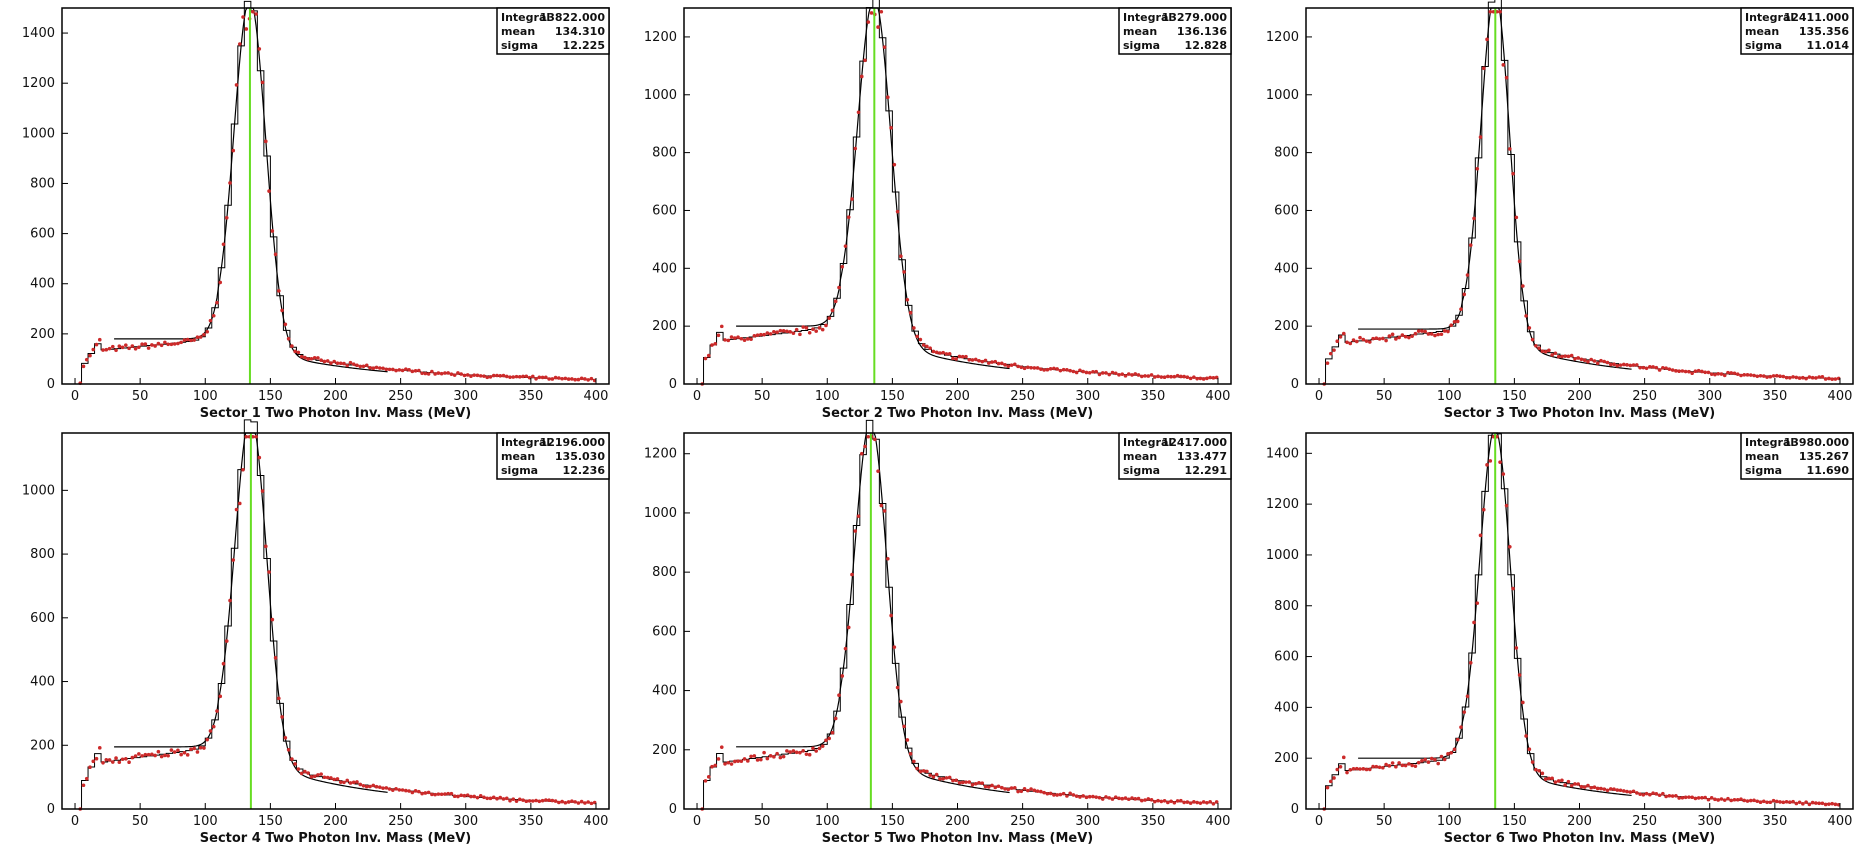 The height and width of the screenshot is (849, 1865). What do you see at coordinates (1579, 621) in the screenshot?
I see `histogram-bars` at bounding box center [1579, 621].